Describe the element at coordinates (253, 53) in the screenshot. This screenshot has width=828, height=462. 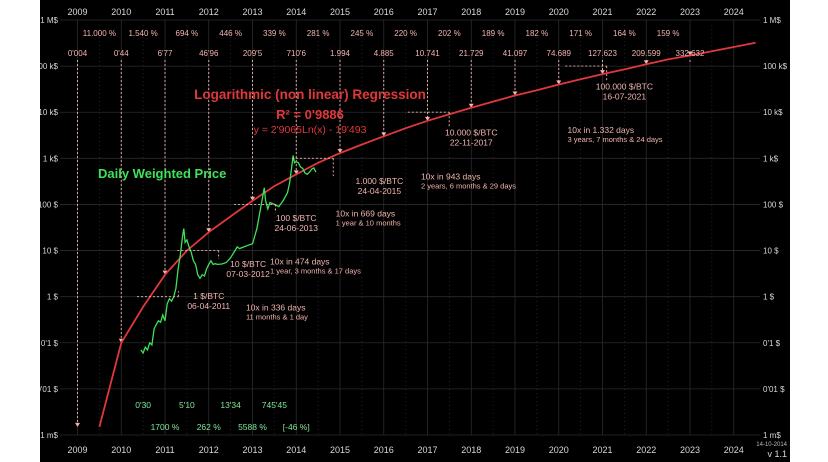
I see `regression-value-label: 209'5` at that location.